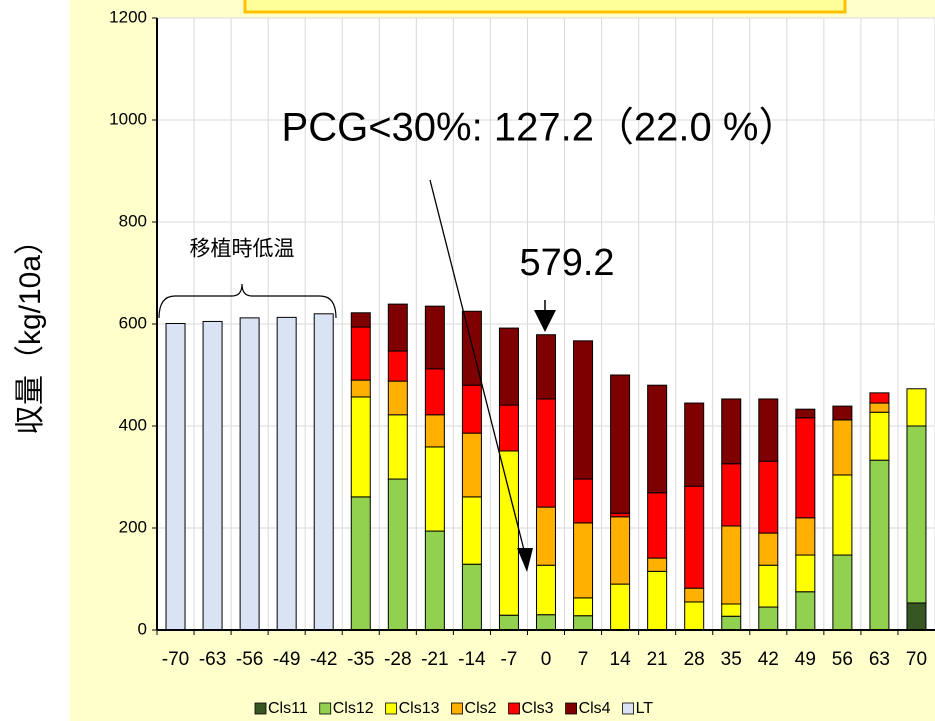  I want to click on y-tick-label: 600, so click(133, 322).